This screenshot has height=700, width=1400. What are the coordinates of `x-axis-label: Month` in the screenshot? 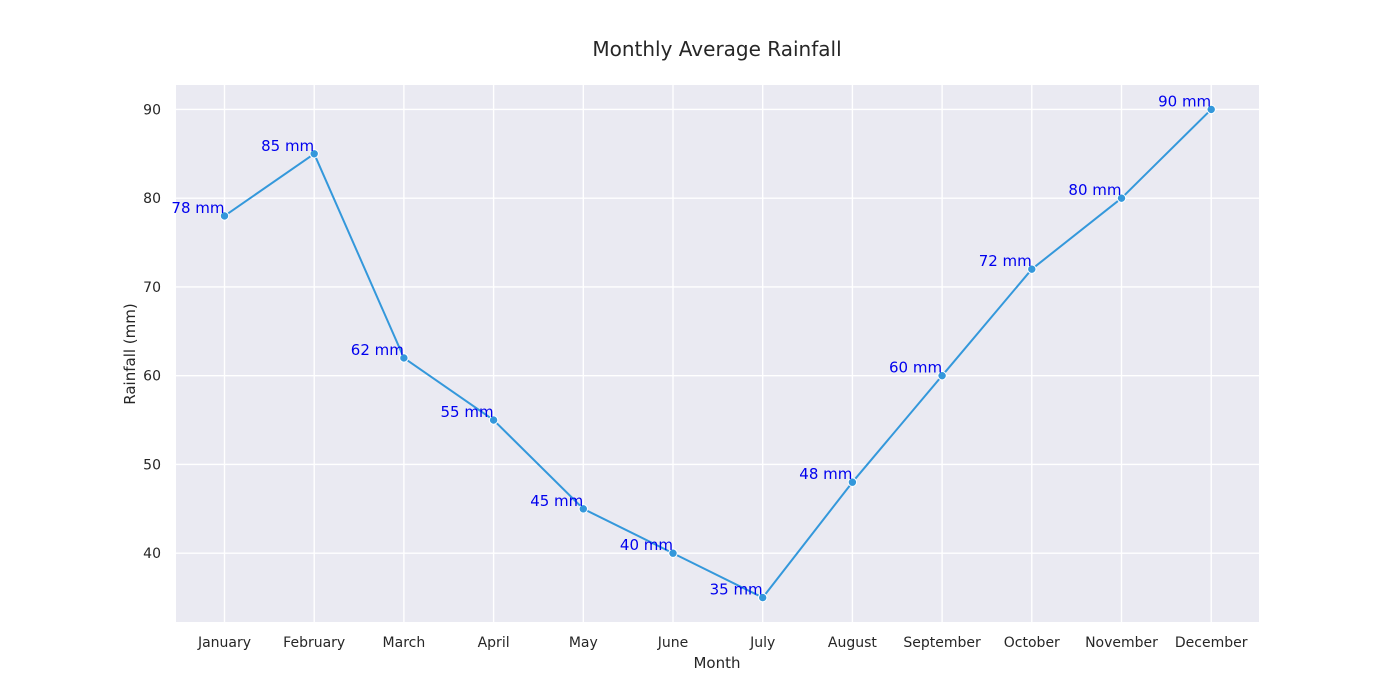 It's located at (716, 663).